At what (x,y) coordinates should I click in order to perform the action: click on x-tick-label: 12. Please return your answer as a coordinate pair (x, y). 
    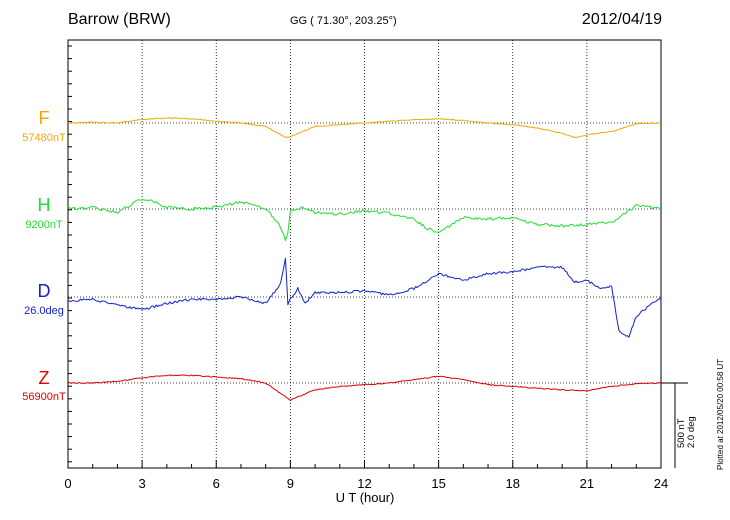
    Looking at the image, I should click on (364, 483).